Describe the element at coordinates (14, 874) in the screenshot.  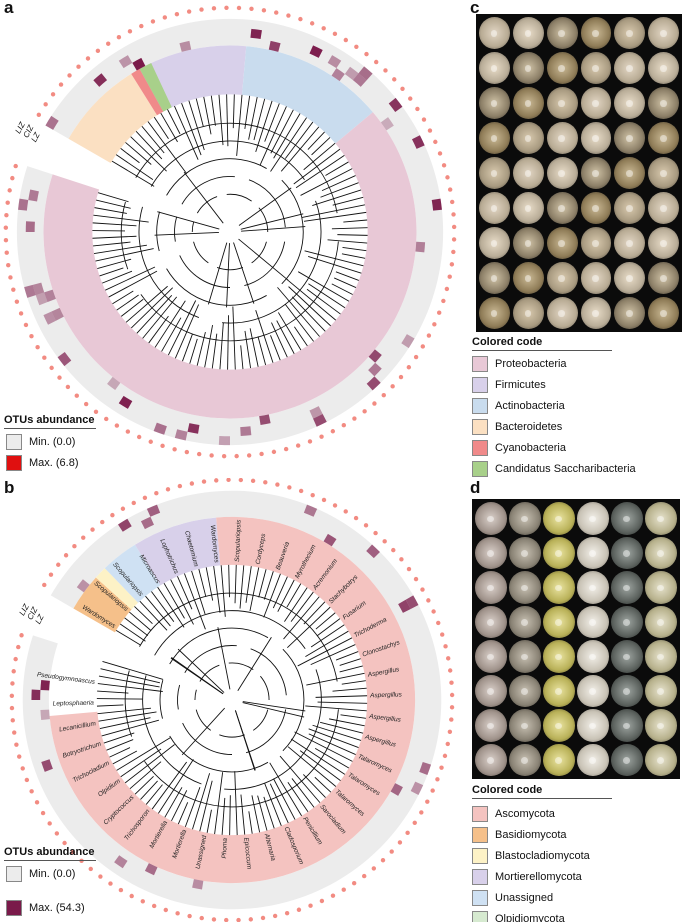
I see `legend-b-min-swatch` at that location.